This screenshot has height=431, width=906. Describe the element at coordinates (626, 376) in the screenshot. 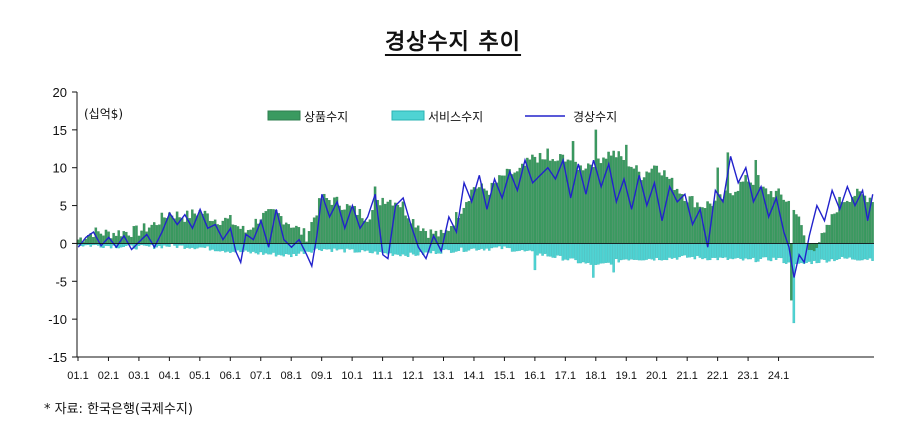

I see `x-tick-label: 19.1` at that location.